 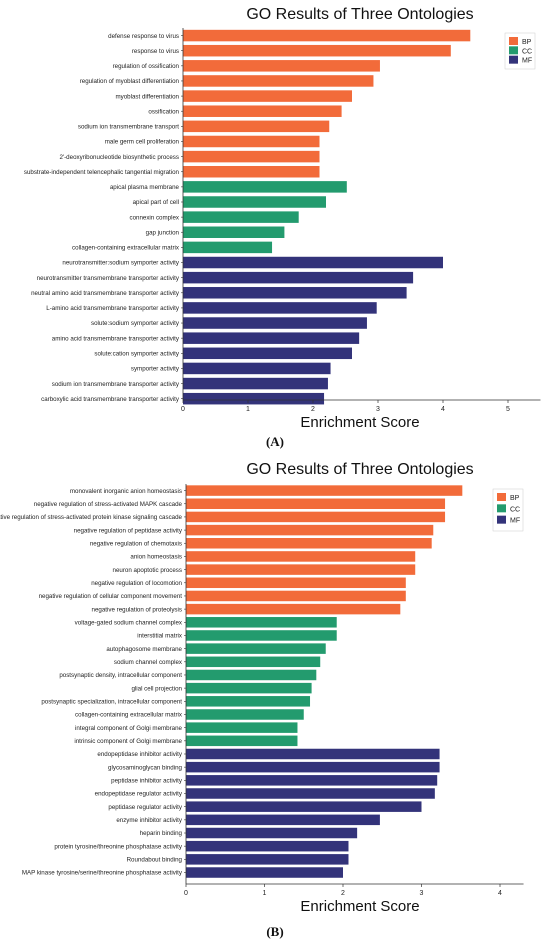 I want to click on category-label: voltage-gated sodium channel complex, so click(x=129, y=622).